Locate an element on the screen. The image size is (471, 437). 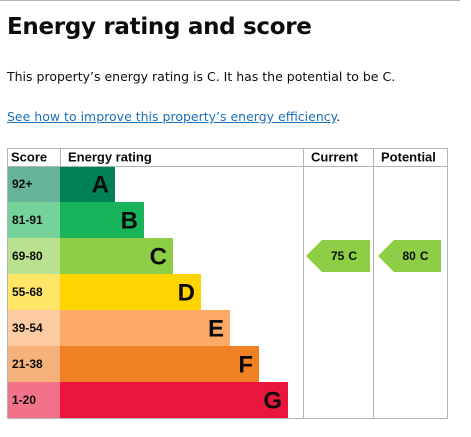
score-range: 21-38 is located at coordinates (27, 364).